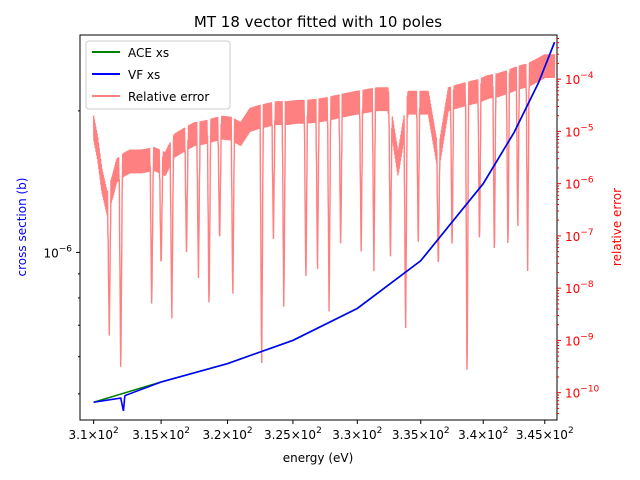 Image resolution: width=640 pixels, height=480 pixels. I want to click on x-axis-label: energy (eV), so click(318, 458).